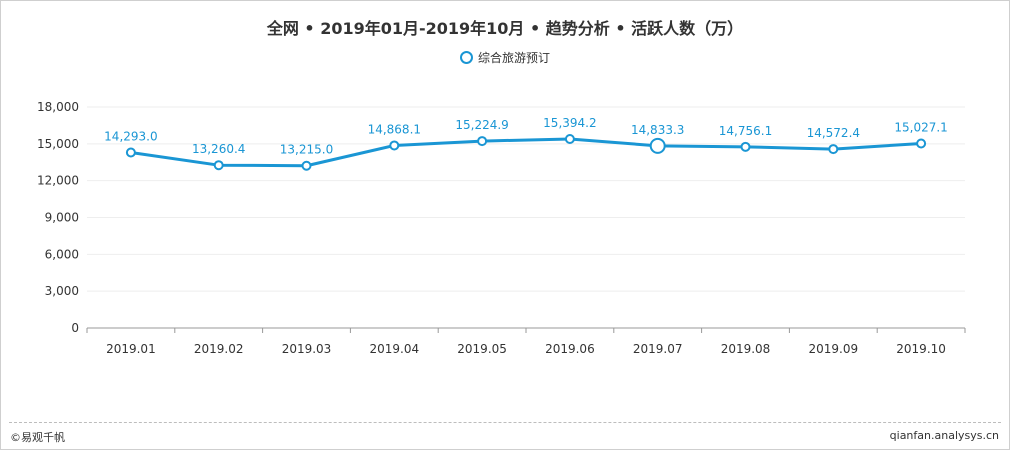  Describe the element at coordinates (944, 435) in the screenshot. I see `footer-site: qianfan.analysys.cn` at that location.